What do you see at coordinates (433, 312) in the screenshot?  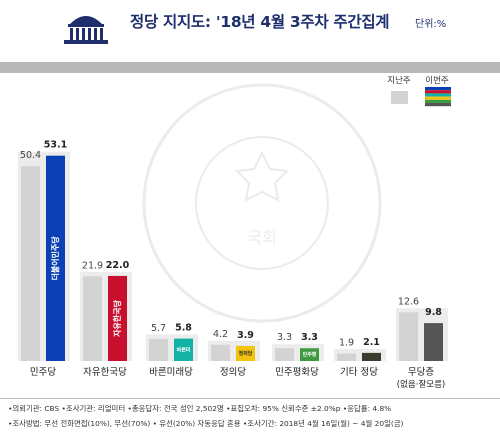 I see `data-label-current: 9.8` at bounding box center [433, 312].